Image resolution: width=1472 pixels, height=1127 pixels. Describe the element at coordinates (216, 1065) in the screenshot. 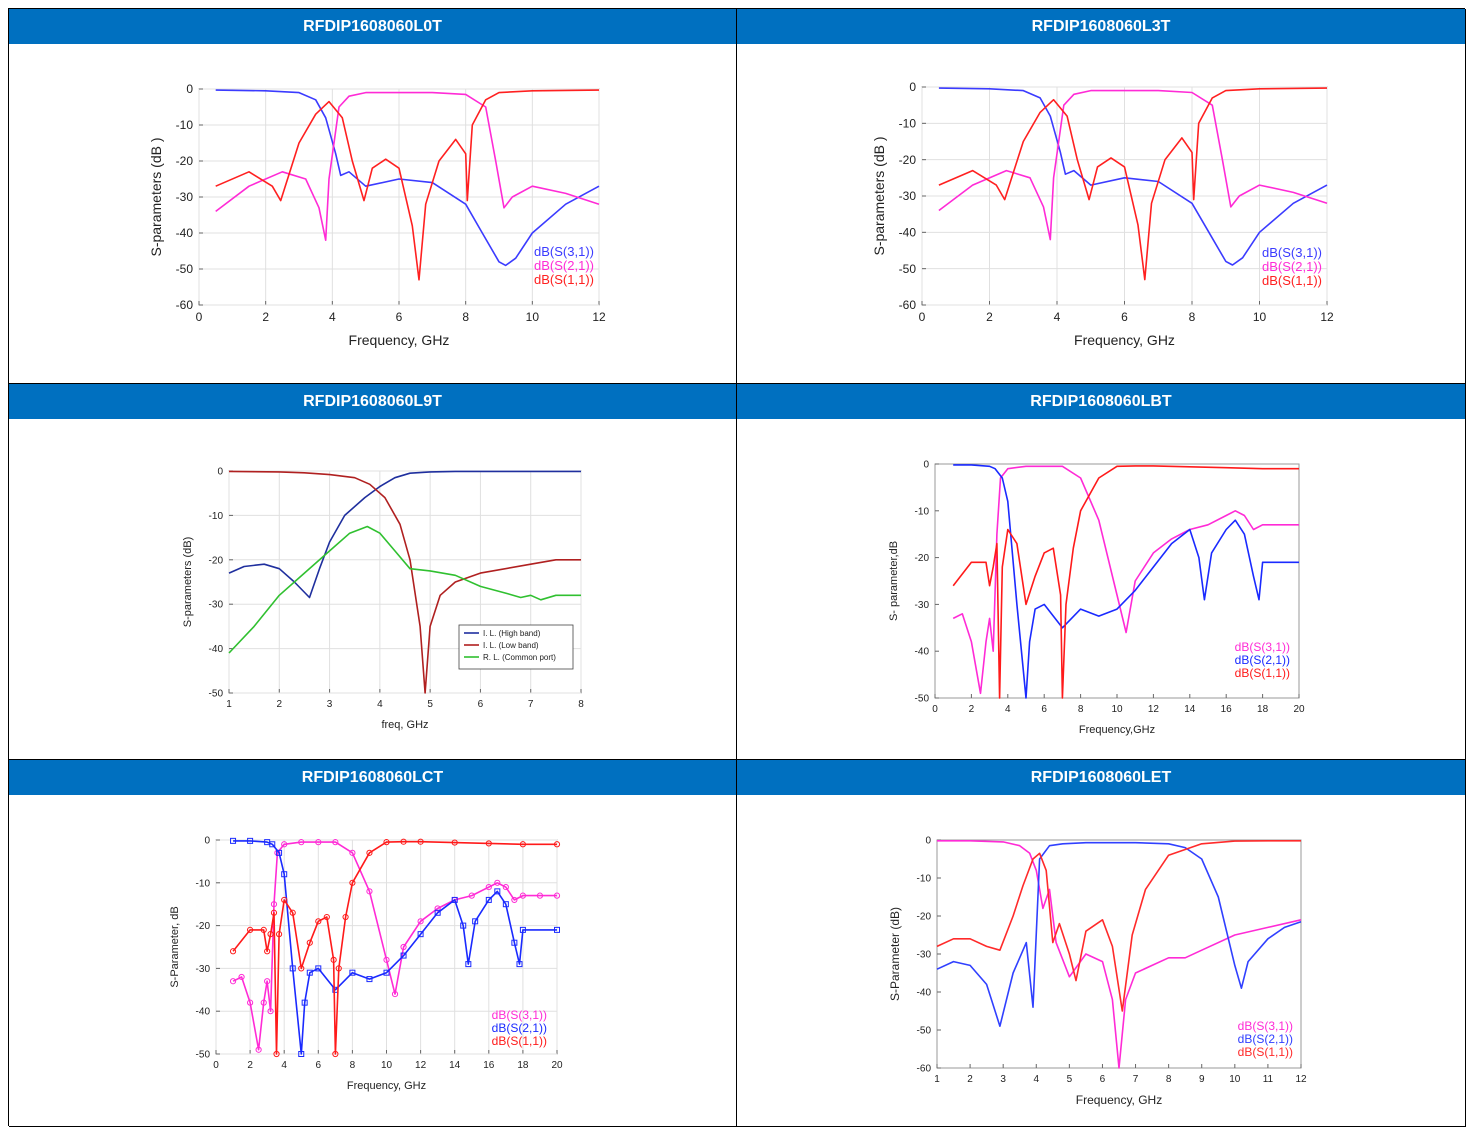

I see `x-tick-label: 0` at that location.